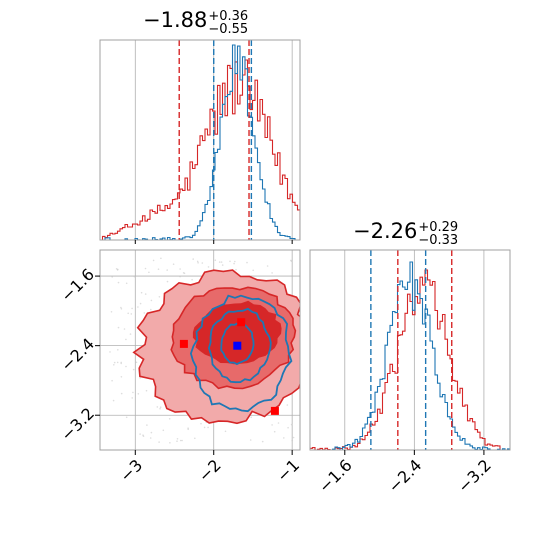 The image size is (550, 550). I want to click on title-minus-error: −0.33, so click(438, 240).